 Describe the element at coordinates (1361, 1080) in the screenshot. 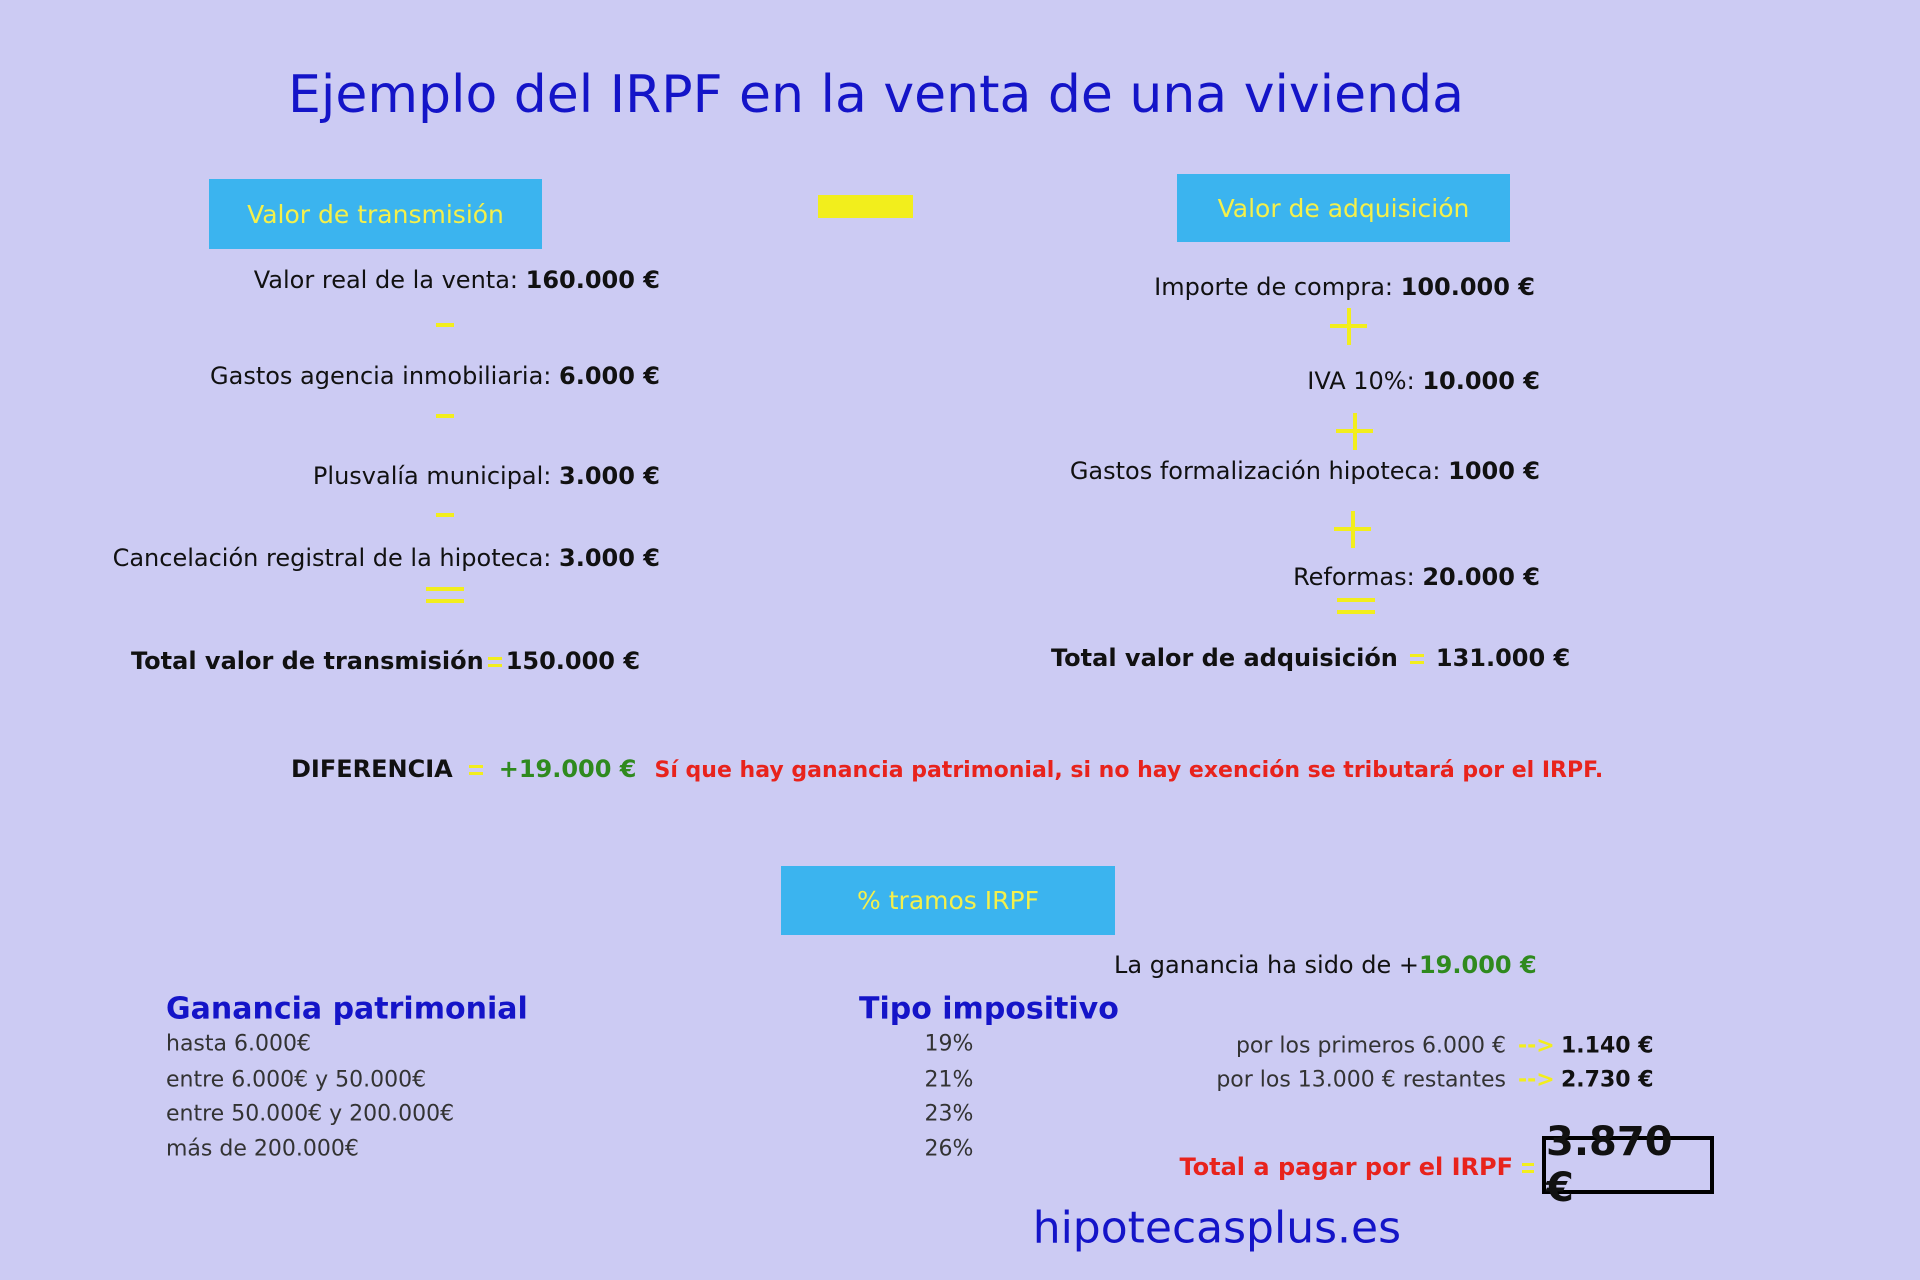

I see `line-label: por los 13.000 € restantes` at that location.